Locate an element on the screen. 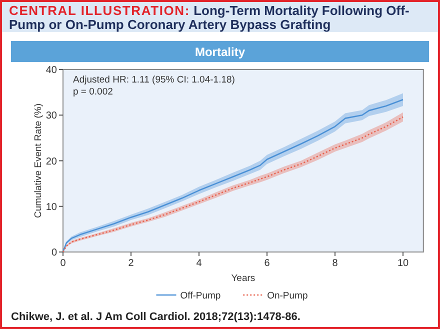 Image resolution: width=440 pixels, height=329 pixels. x-tick-label: 4 is located at coordinates (199, 263).